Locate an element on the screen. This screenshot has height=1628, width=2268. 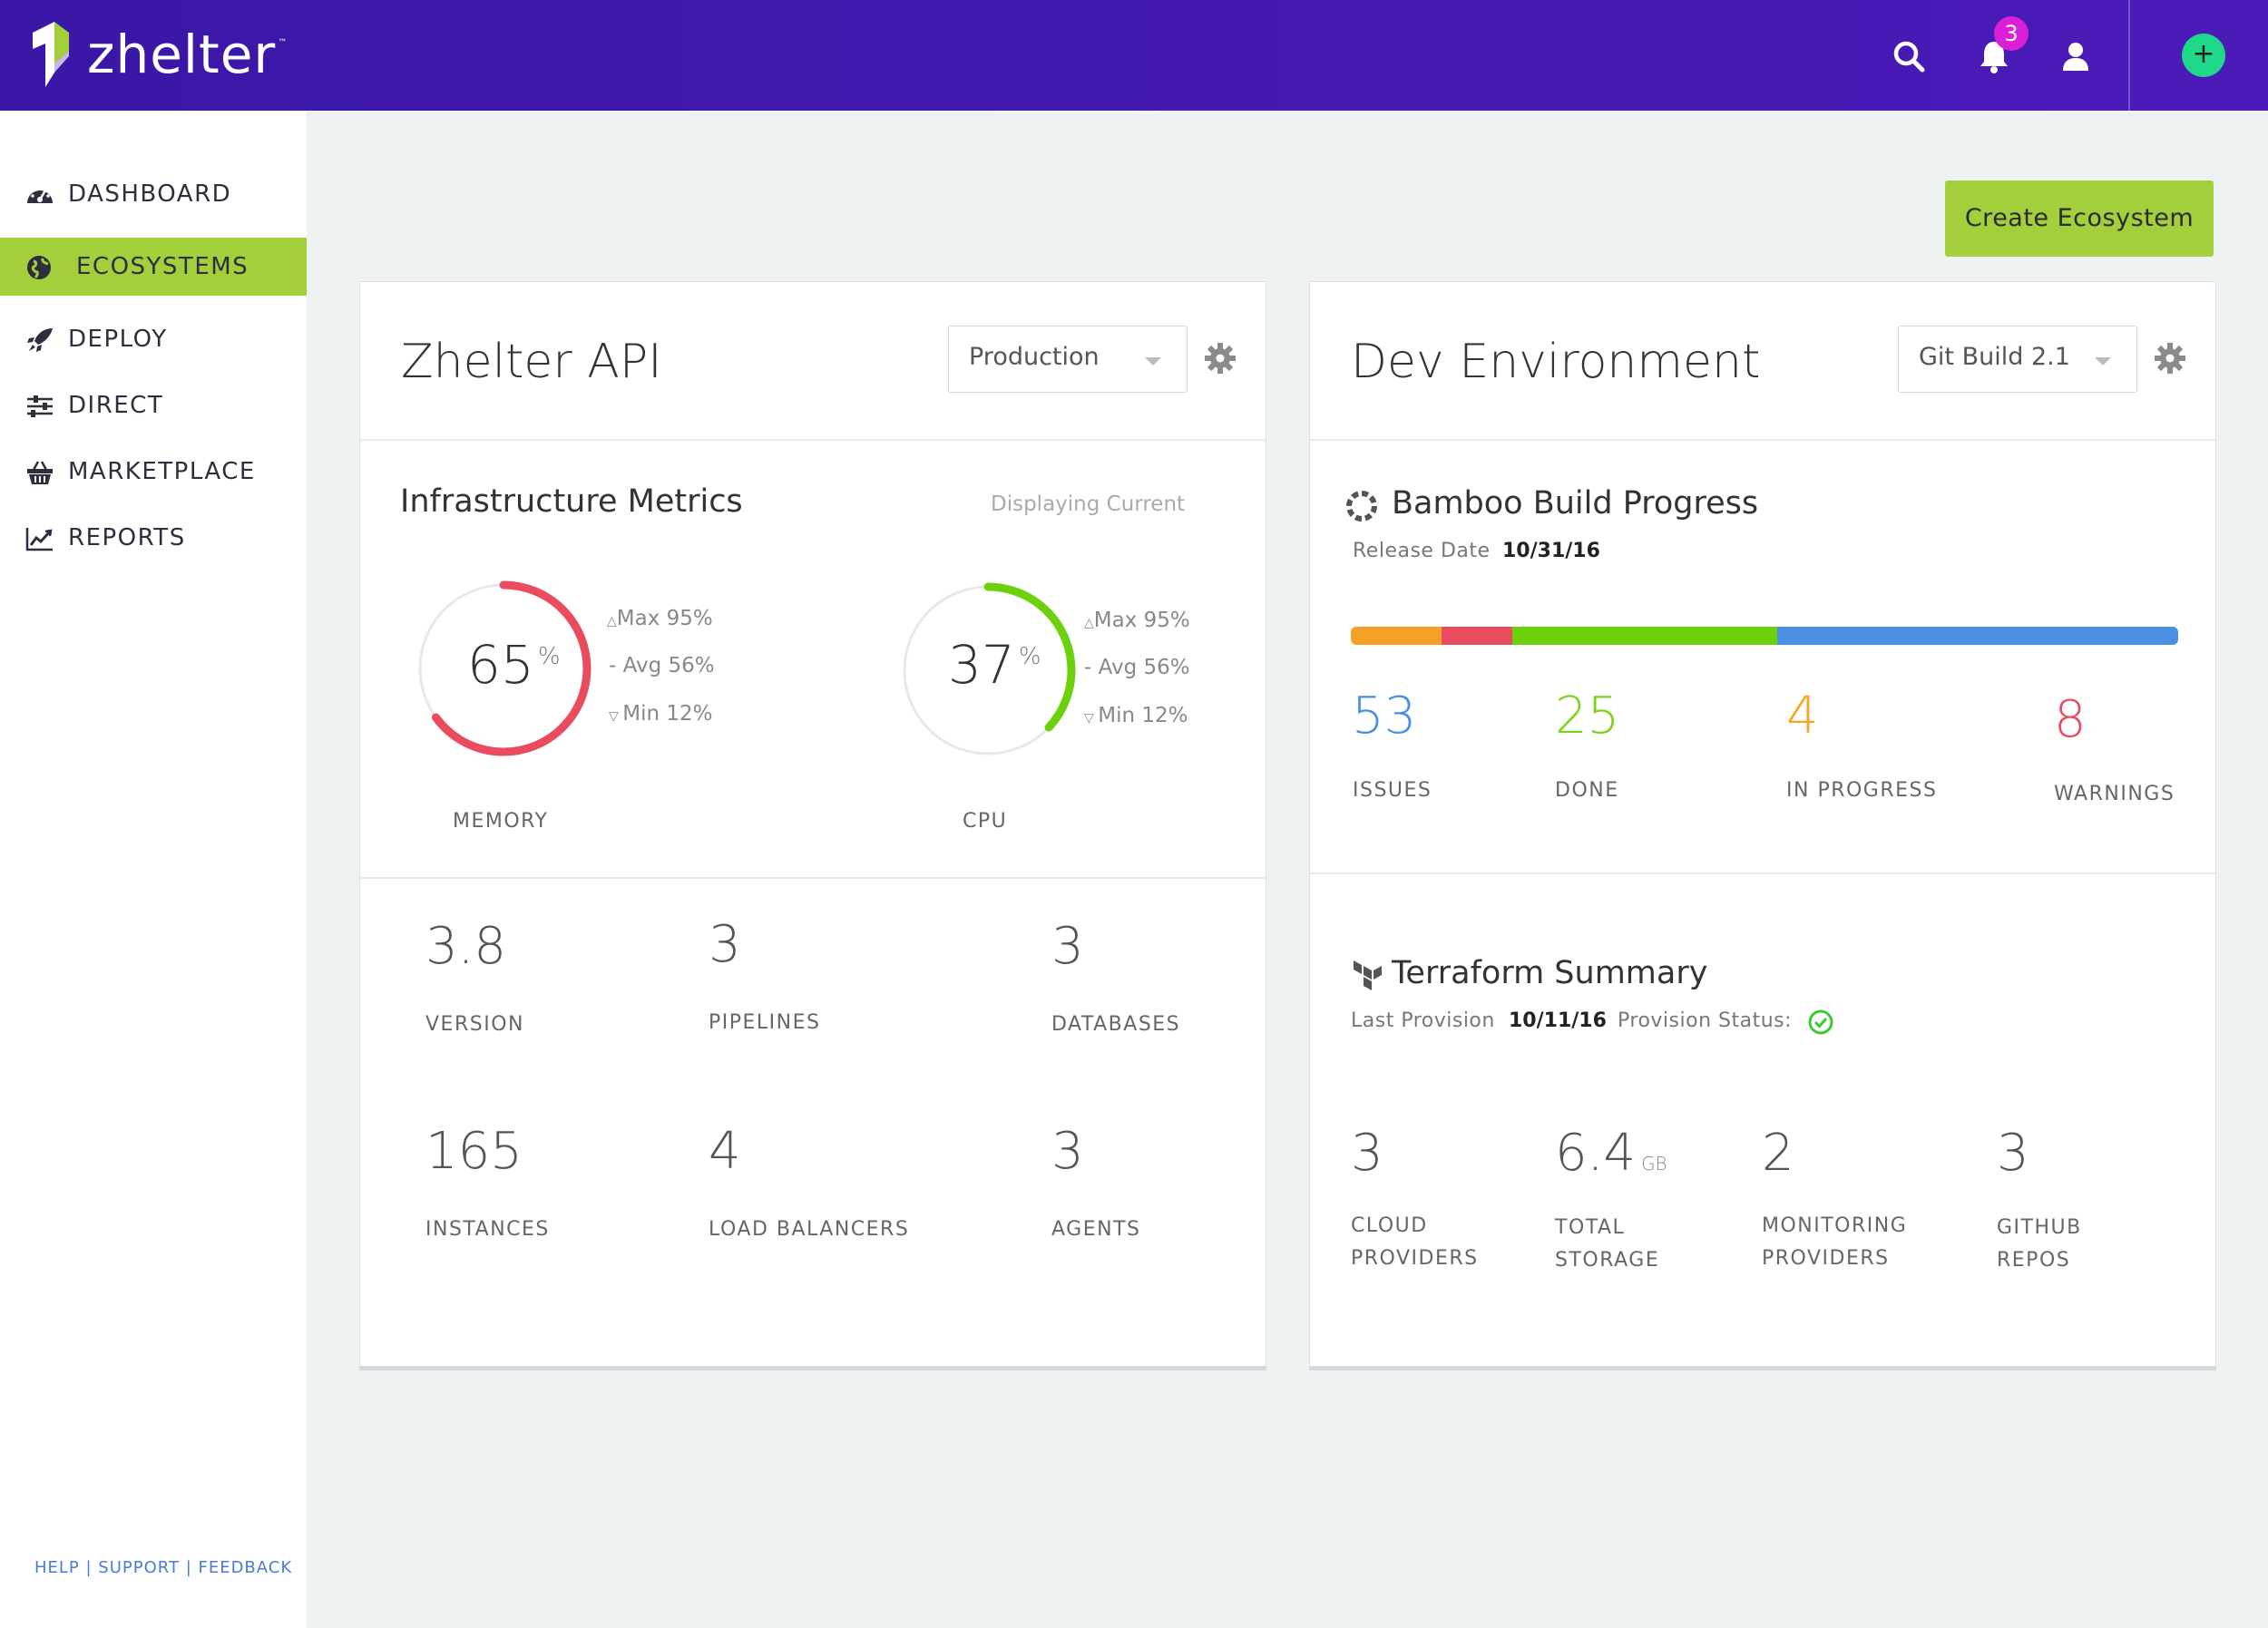
pipelines-value: 3 is located at coordinates (725, 944).